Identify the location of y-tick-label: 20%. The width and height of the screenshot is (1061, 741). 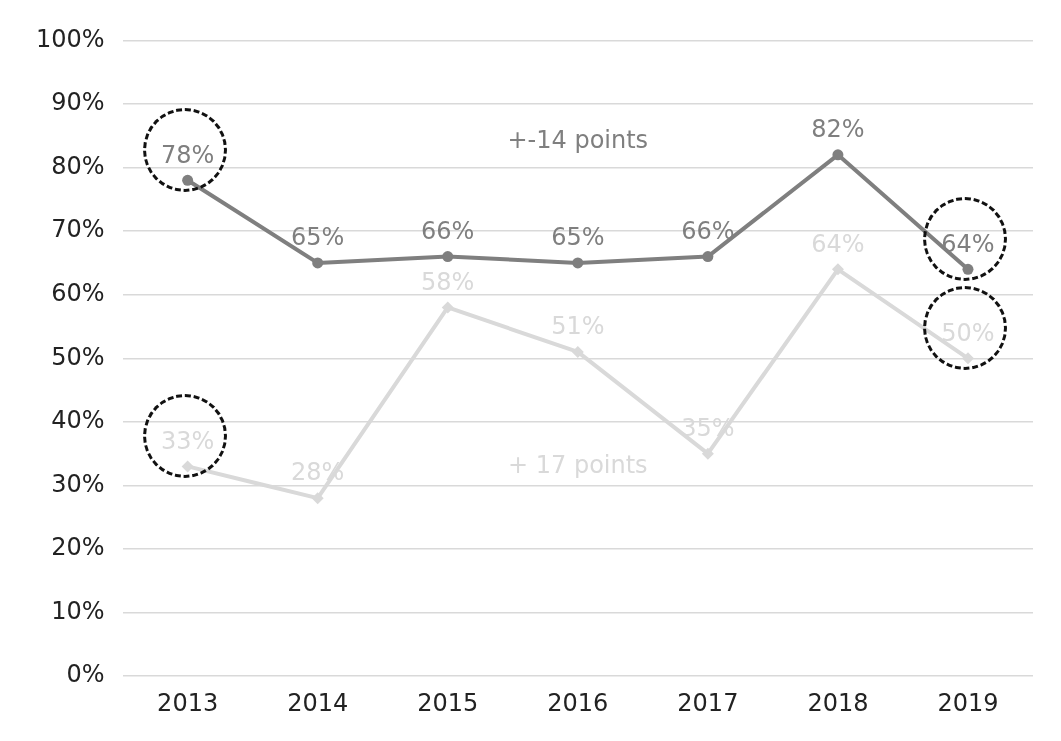
(78, 547).